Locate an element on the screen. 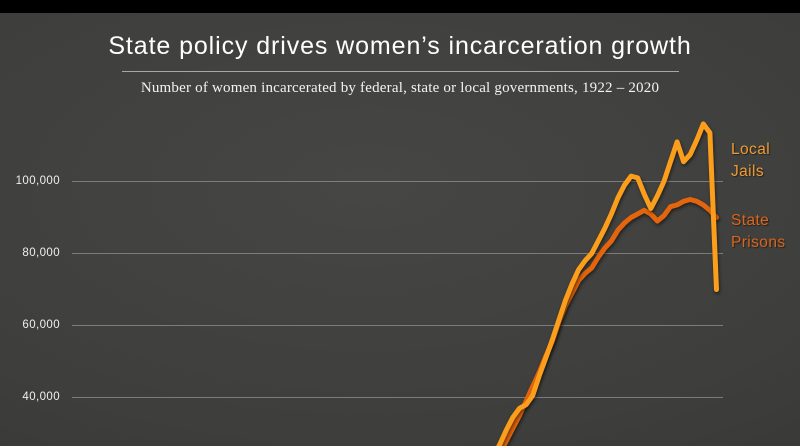 The image size is (800, 446). y-axis-label: 60,000 is located at coordinates (41, 325).